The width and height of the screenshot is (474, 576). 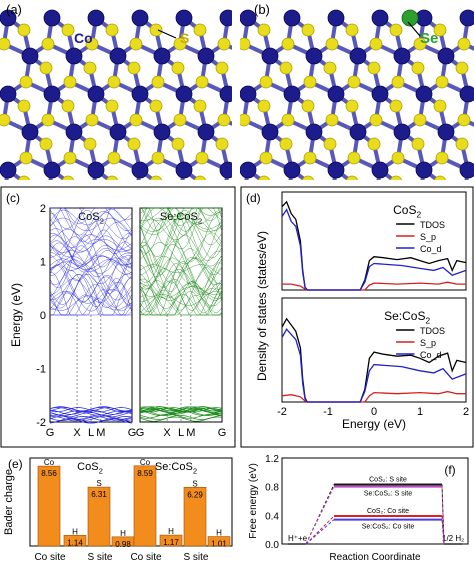 What do you see at coordinates (123, 544) in the screenshot?
I see `bader-bar-value: 0.98` at bounding box center [123, 544].